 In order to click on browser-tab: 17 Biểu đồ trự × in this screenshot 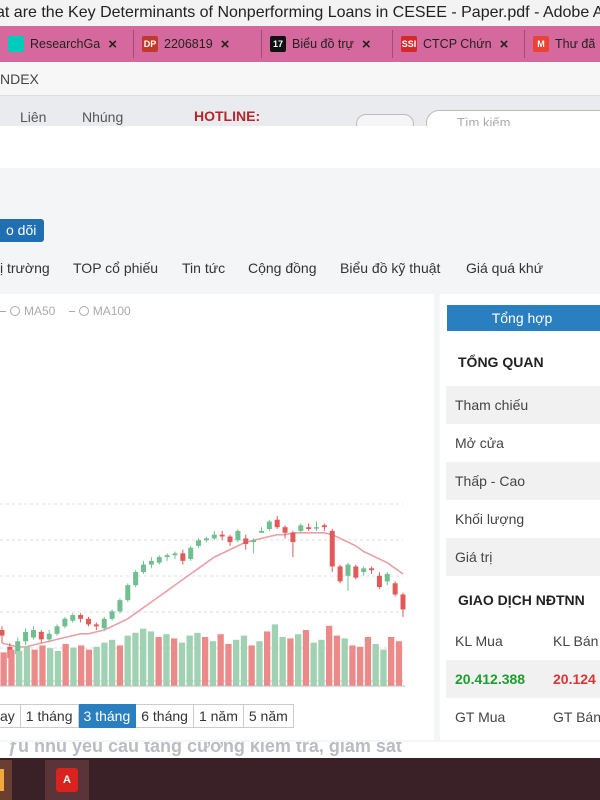, I will do `click(327, 44)`.